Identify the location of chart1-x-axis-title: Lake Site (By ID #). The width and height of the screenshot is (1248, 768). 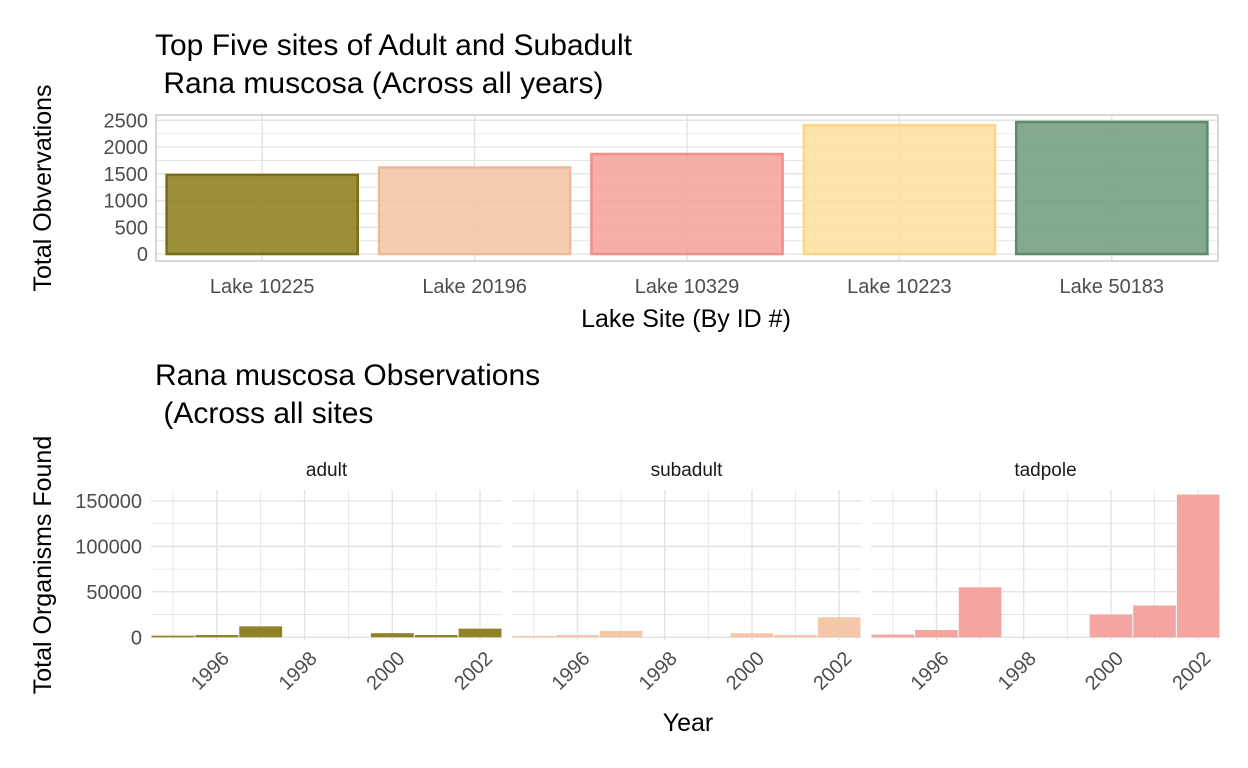
(686, 319).